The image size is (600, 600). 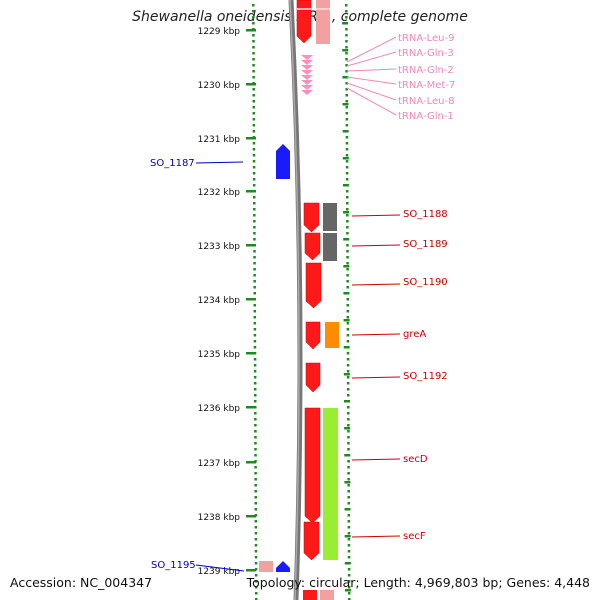 I want to click on ruler-label: 1229 kbp, so click(x=219, y=32).